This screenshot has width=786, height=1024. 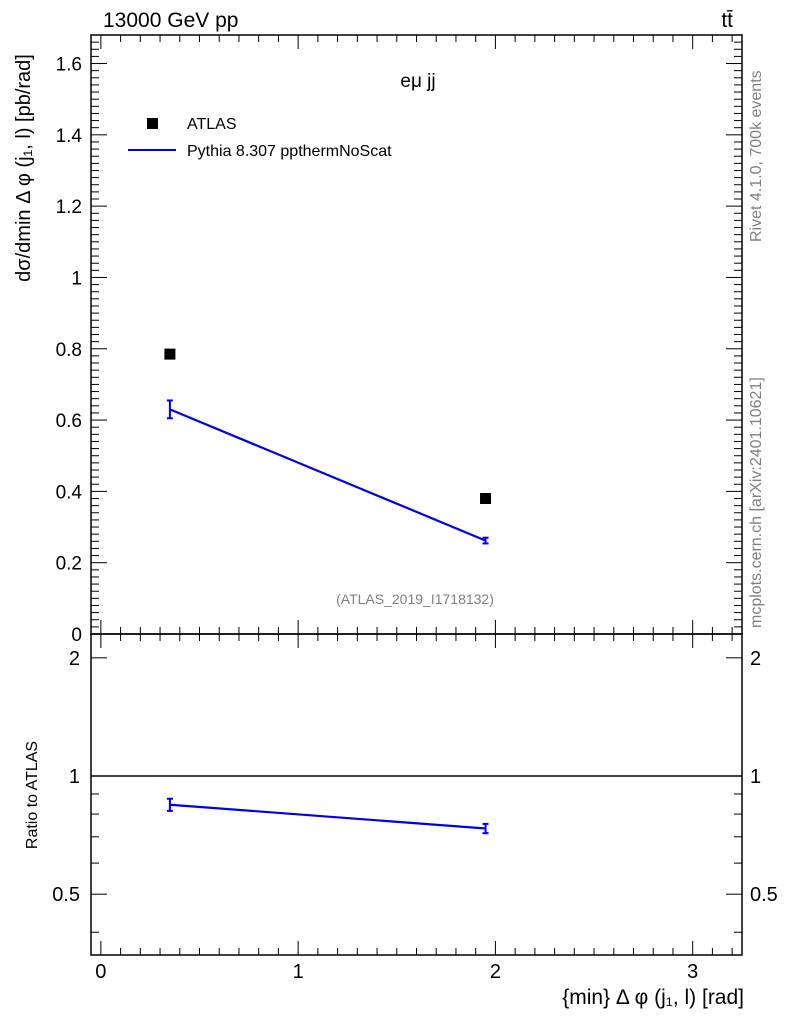 What do you see at coordinates (212, 124) in the screenshot?
I see `legend-atlas-label: ATLAS` at bounding box center [212, 124].